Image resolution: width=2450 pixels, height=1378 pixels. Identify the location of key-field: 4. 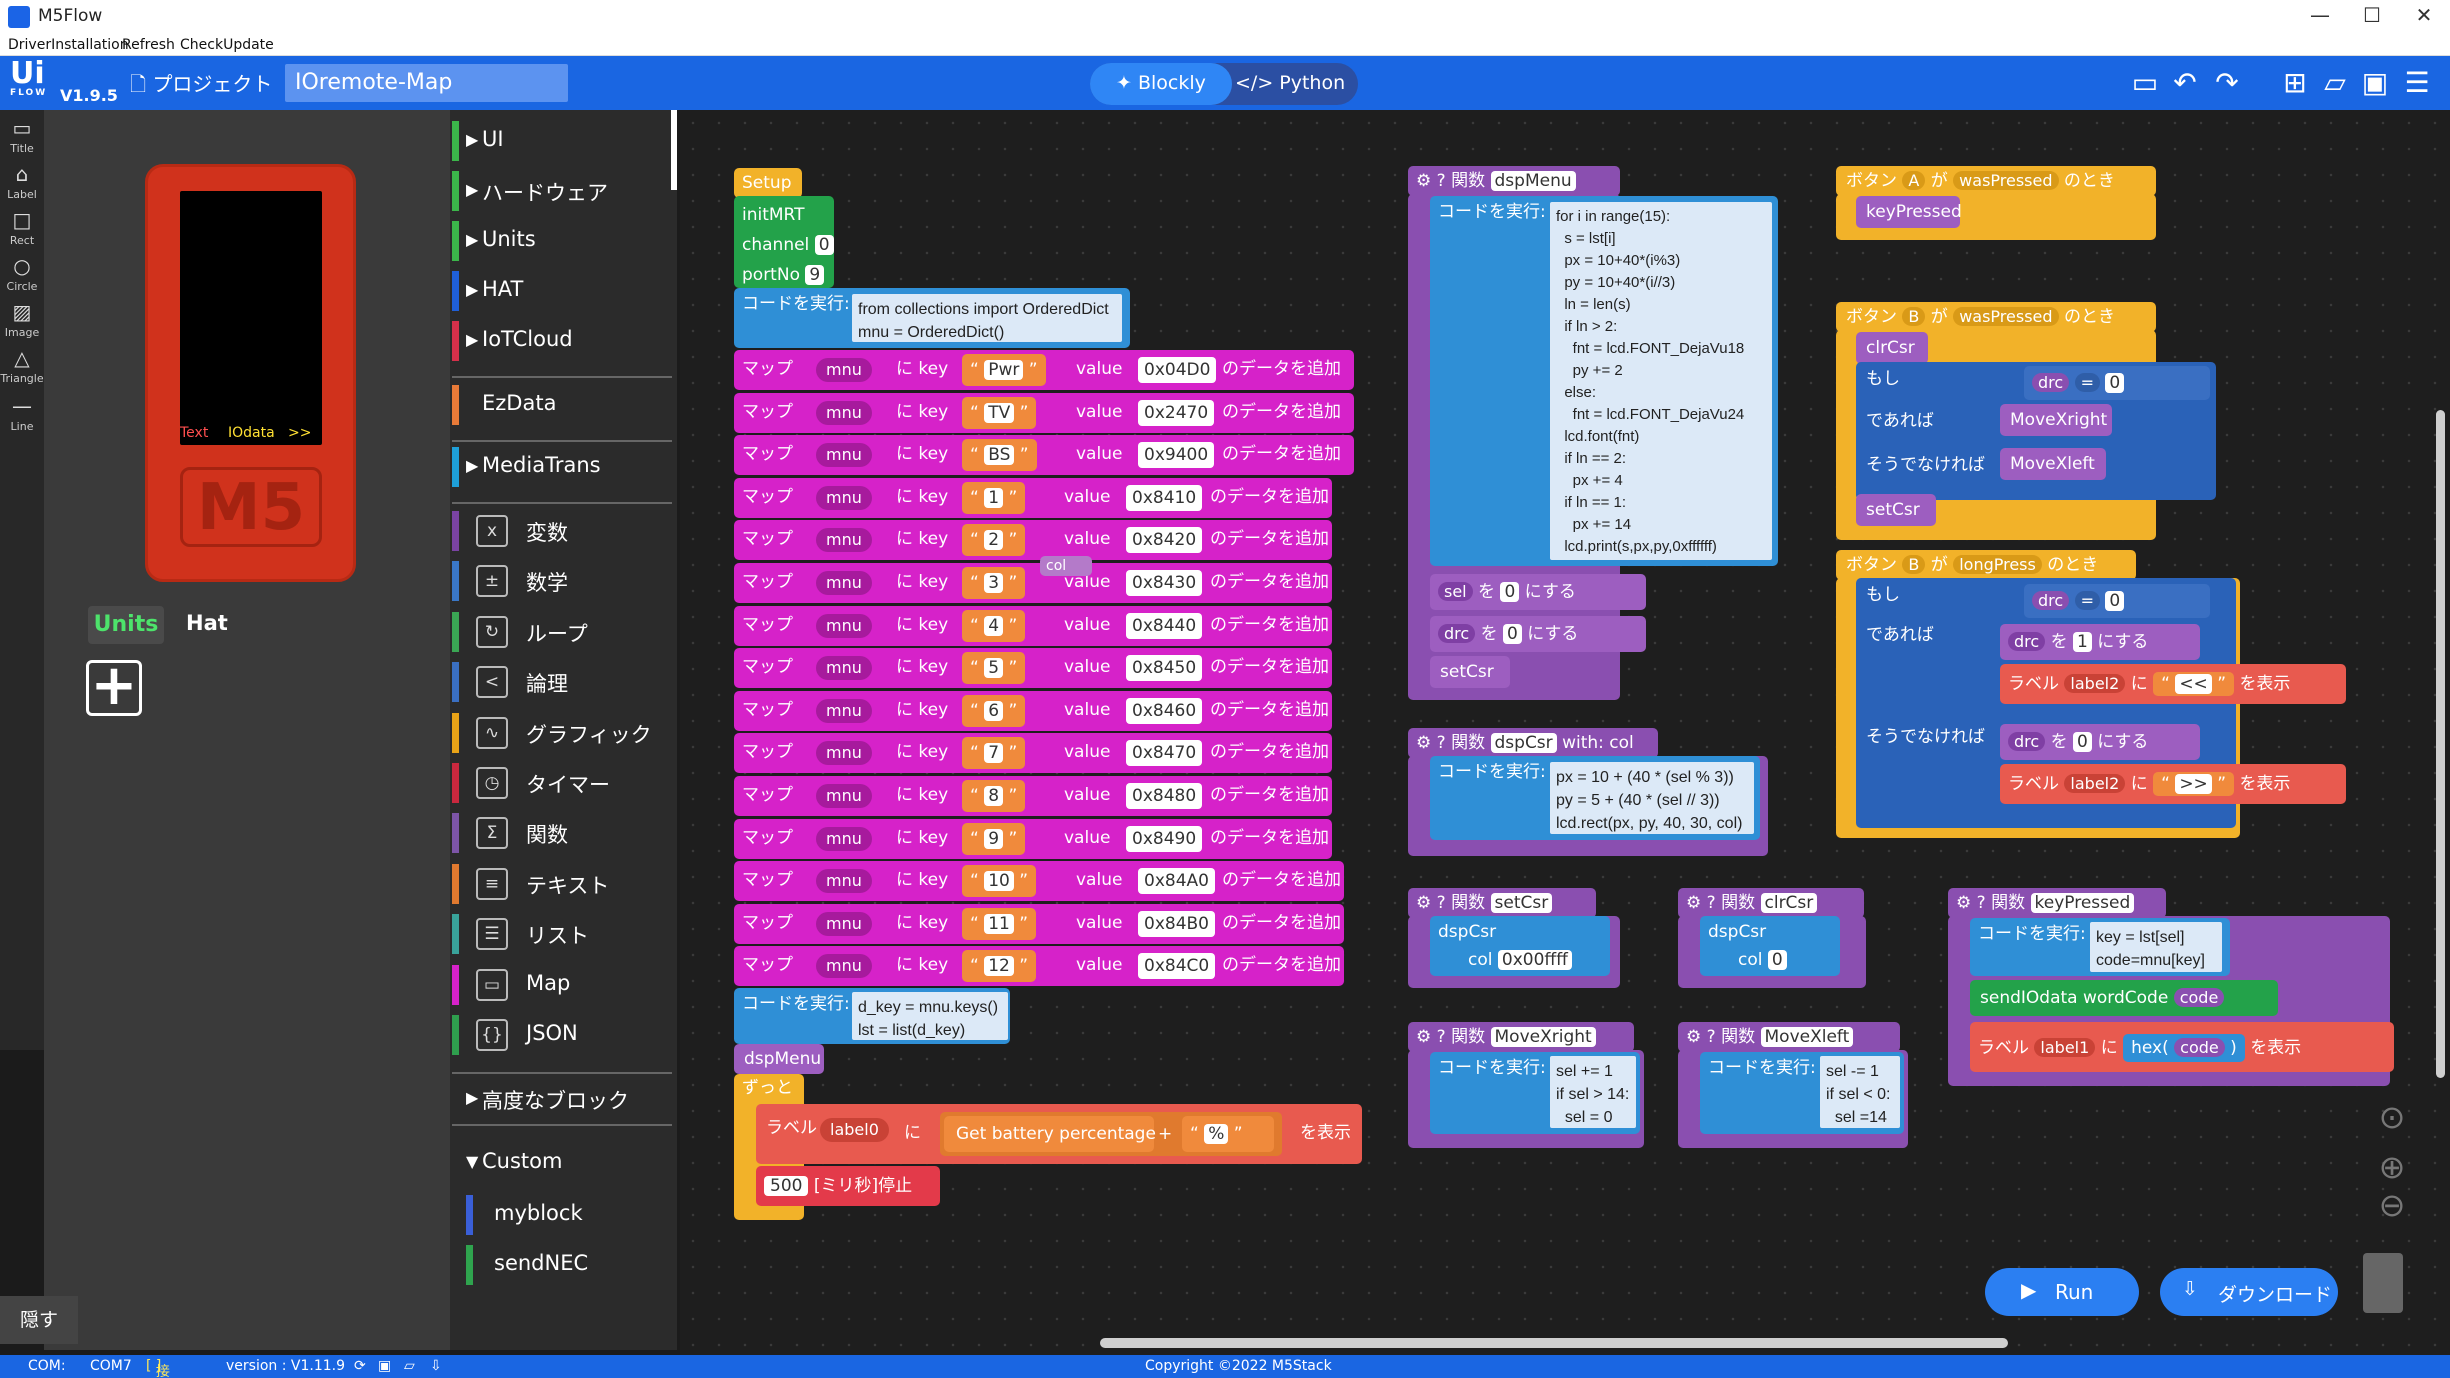
(994, 625).